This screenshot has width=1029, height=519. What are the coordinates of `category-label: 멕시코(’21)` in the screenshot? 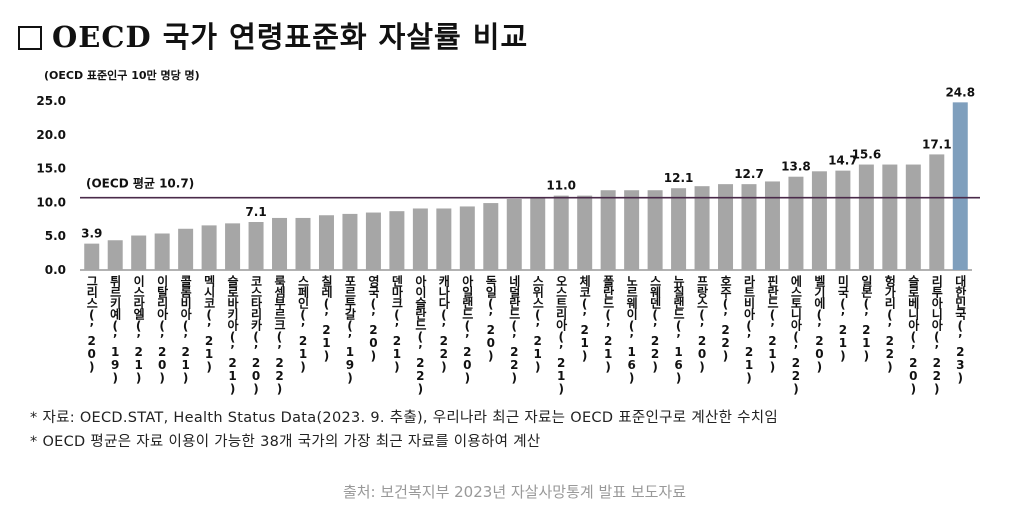 It's located at (209, 323).